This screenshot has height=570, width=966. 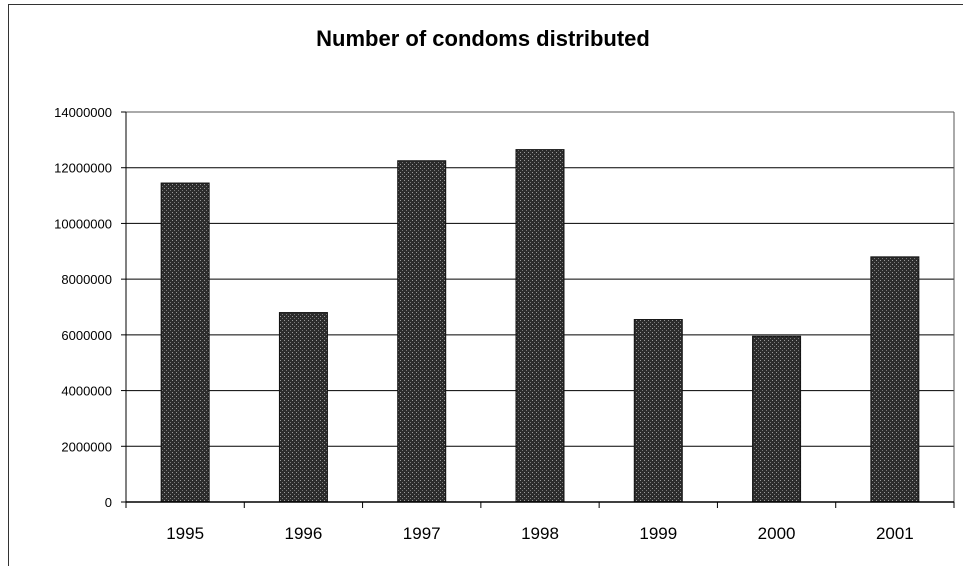 What do you see at coordinates (658, 411) in the screenshot?
I see `bar-1999` at bounding box center [658, 411].